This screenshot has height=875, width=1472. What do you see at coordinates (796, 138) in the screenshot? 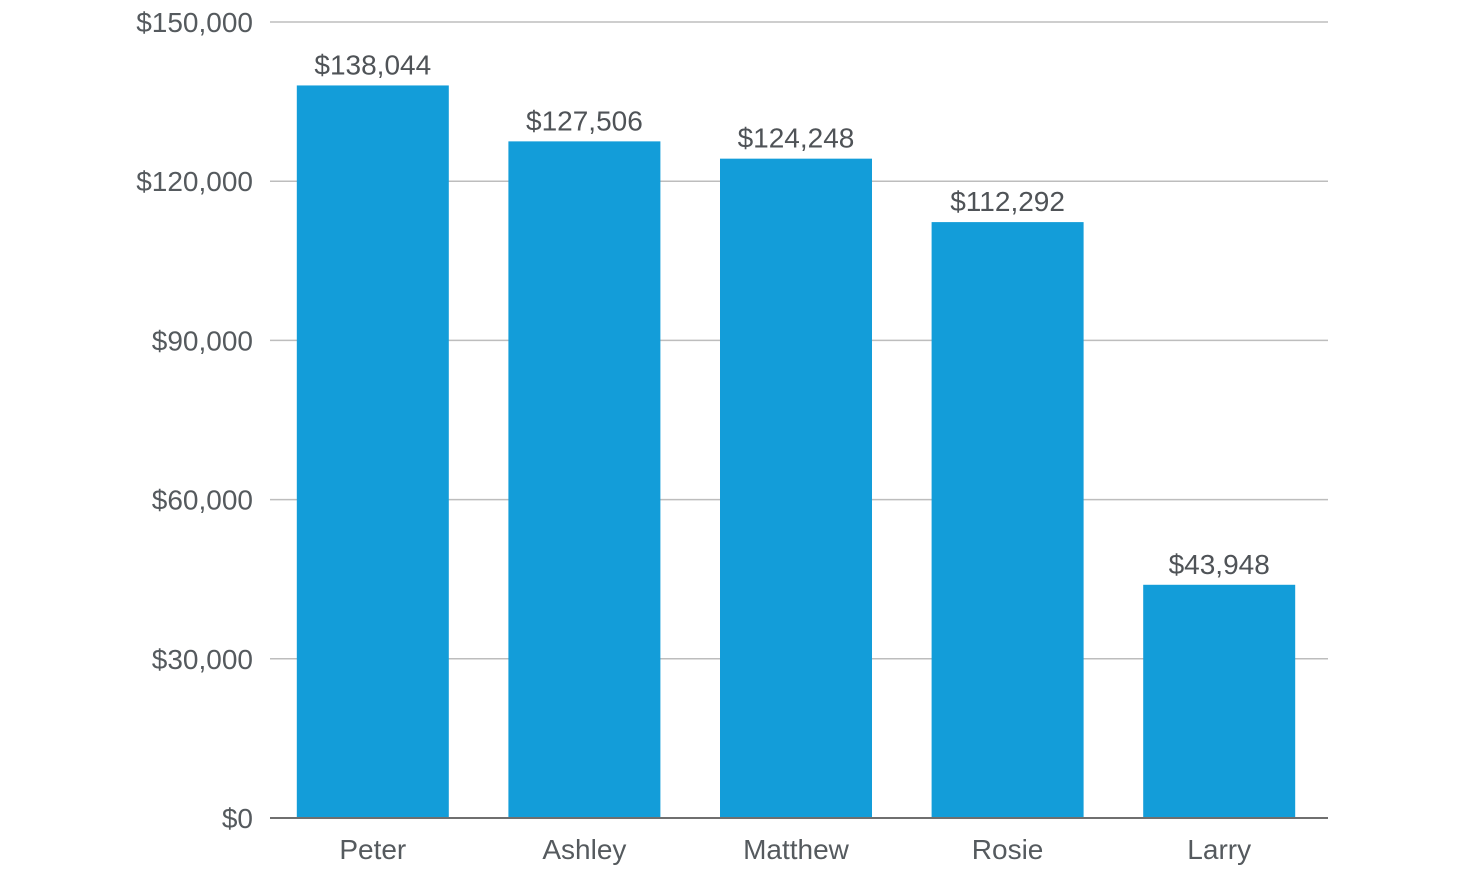
I see `data-label: $124,248` at bounding box center [796, 138].